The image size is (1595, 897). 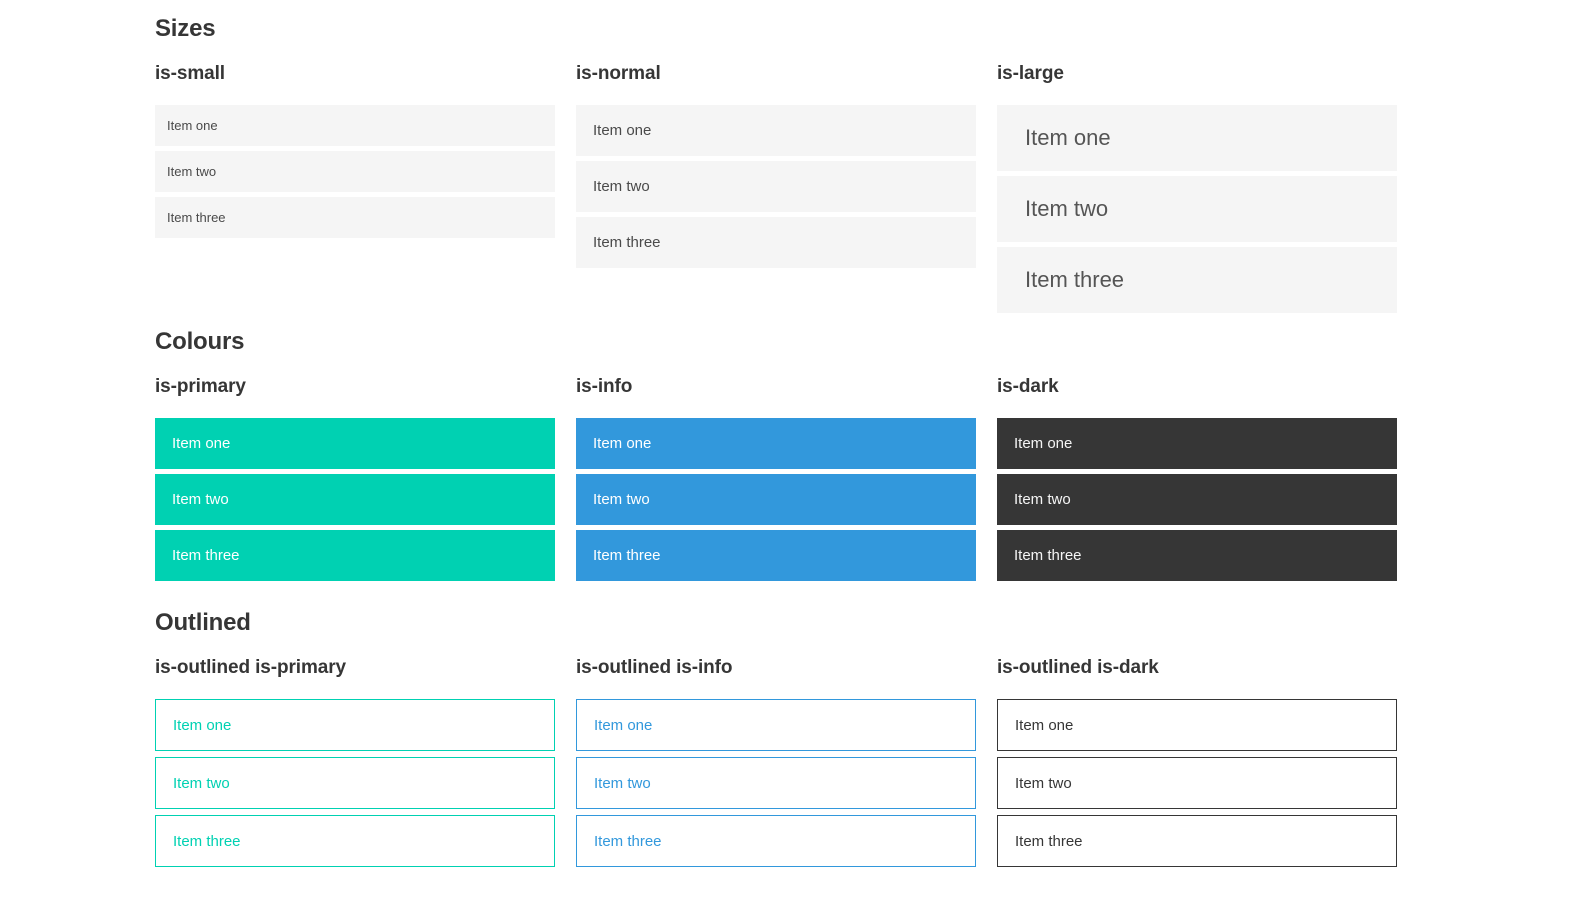 I want to click on column-label-is-info: is-info, so click(x=604, y=386).